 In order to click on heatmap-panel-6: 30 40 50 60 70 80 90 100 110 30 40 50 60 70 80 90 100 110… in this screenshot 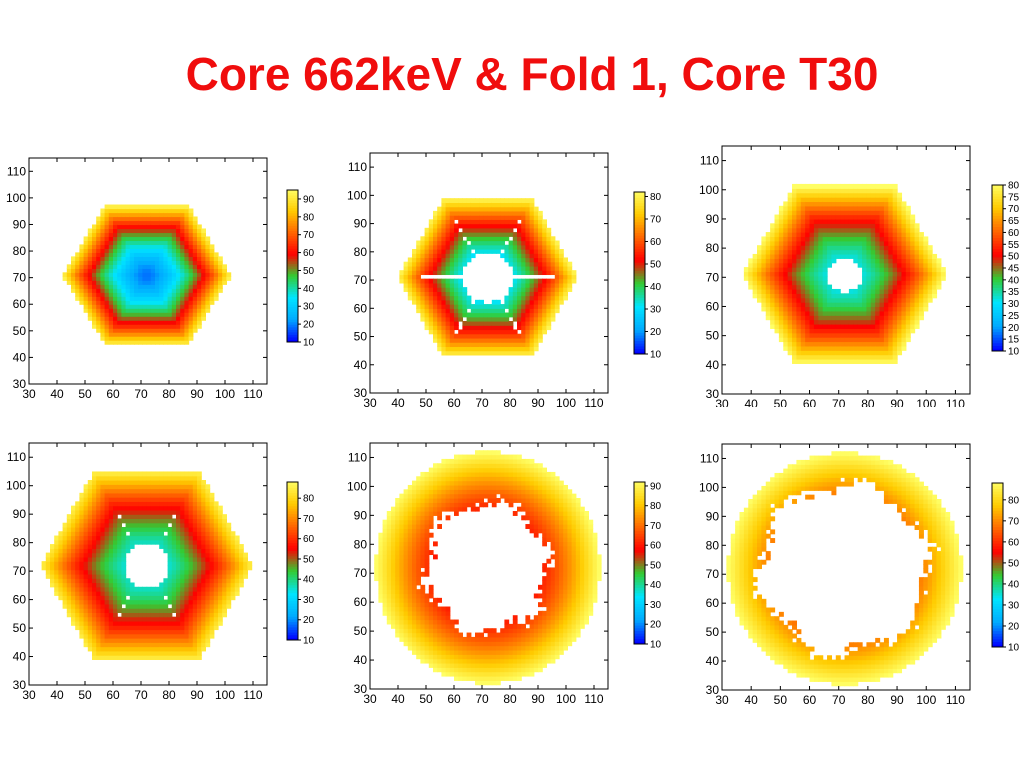, I will do `click(856, 572)`.